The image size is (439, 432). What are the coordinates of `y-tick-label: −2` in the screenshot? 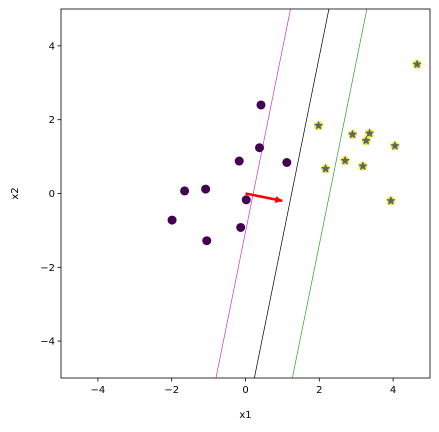 It's located at (47, 268).